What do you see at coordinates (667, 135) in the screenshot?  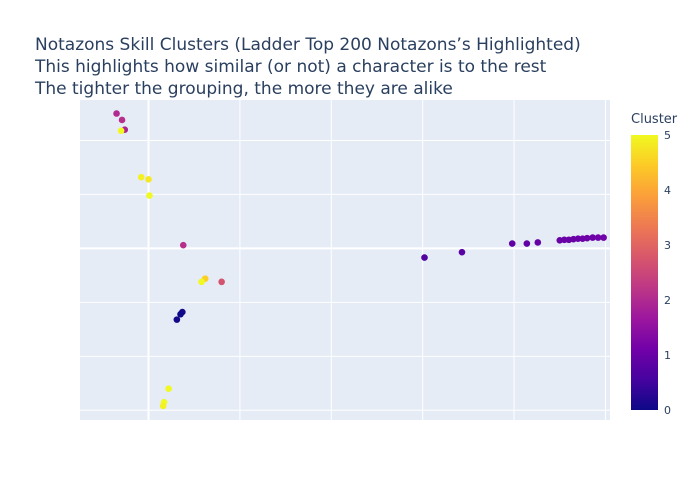 I see `colorbar-tick-5: 5` at bounding box center [667, 135].